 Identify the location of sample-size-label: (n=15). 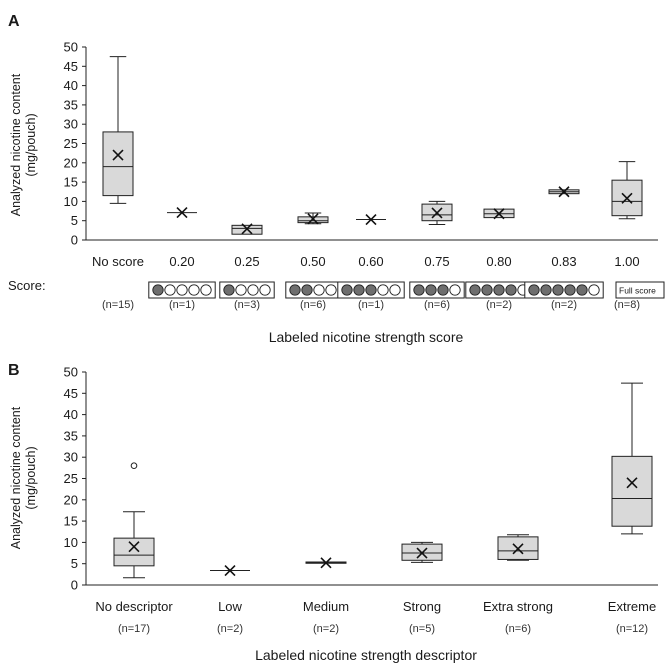
(118, 305).